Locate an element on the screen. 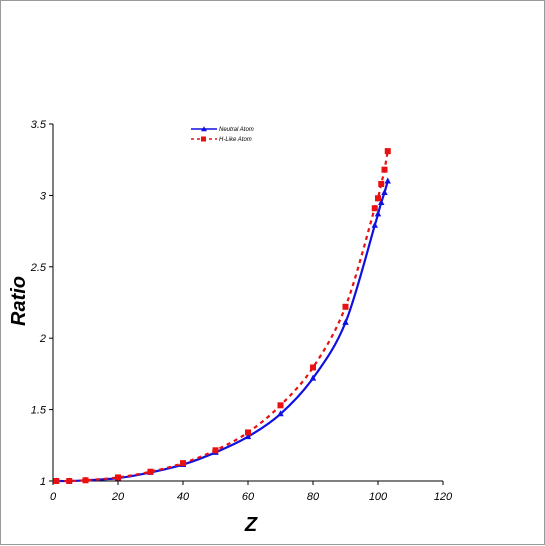 This screenshot has height=546, width=545. x-tick-label: 80 is located at coordinates (313, 497).